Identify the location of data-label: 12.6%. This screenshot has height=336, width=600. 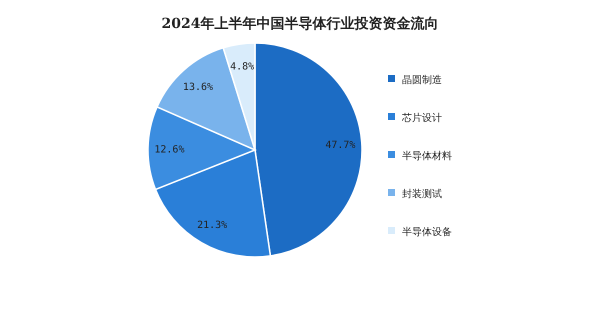
(169, 150).